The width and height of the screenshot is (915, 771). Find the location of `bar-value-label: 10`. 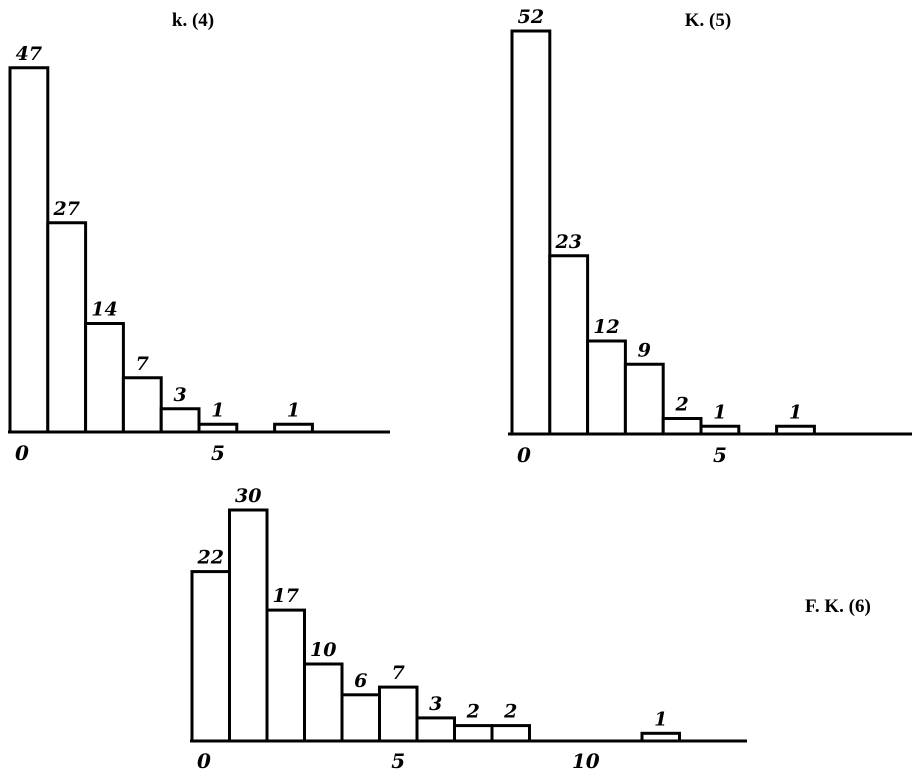

bar-value-label: 10 is located at coordinates (323, 650).